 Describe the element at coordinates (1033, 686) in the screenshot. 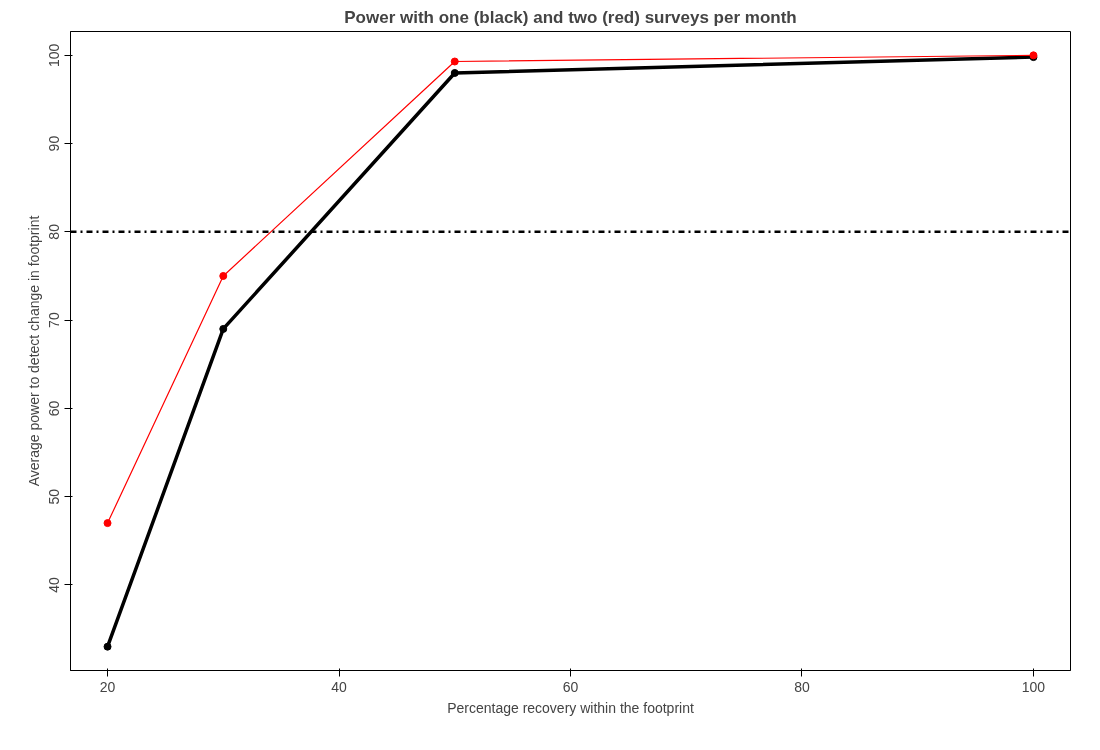

I see `x-tick-label: 100` at that location.